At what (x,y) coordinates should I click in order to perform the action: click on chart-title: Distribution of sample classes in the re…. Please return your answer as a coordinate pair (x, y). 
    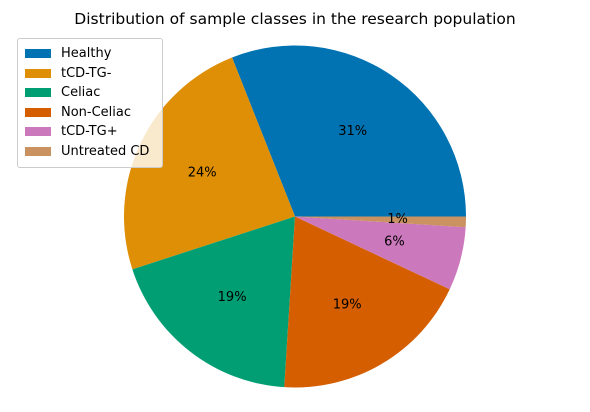
    Looking at the image, I should click on (294, 19).